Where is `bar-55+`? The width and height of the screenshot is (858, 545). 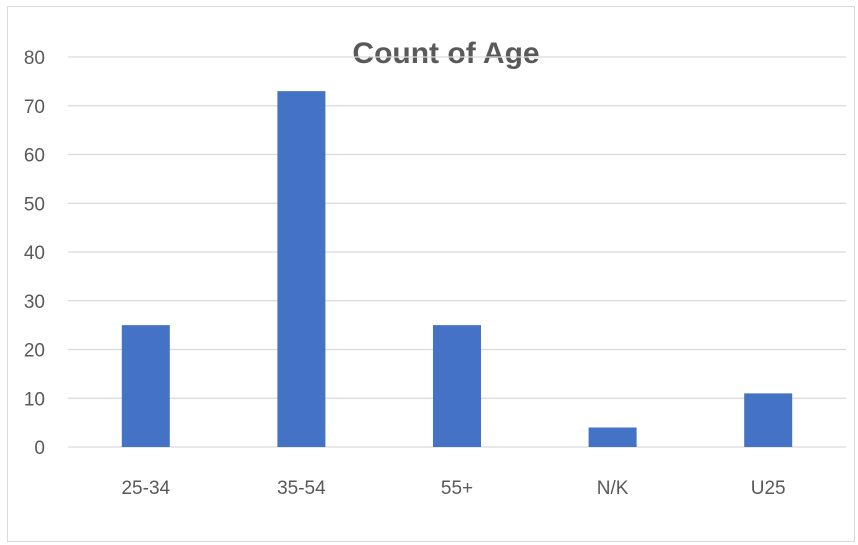 bar-55+ is located at coordinates (457, 386).